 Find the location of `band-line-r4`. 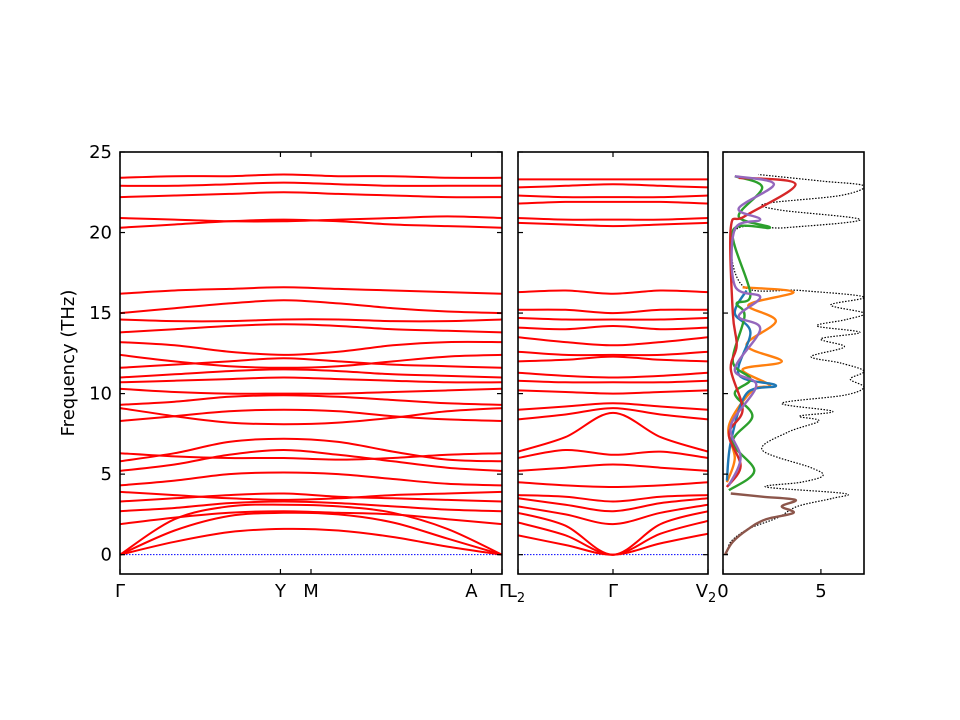

band-line-r4 is located at coordinates (613, 514).